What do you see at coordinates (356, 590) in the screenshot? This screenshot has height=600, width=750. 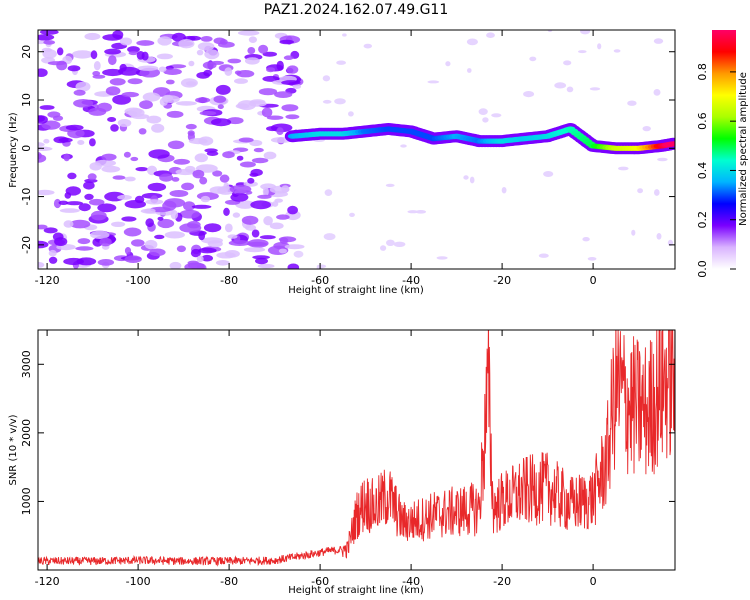 I see `snr-x-label: Height of straight line (km)` at bounding box center [356, 590].